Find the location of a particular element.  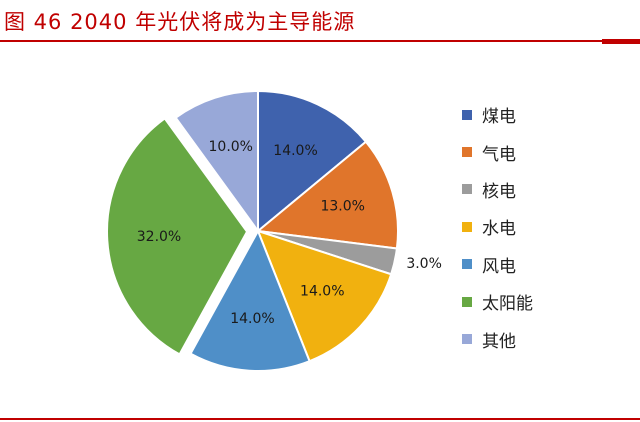

data-label-其他: 10.0% is located at coordinates (231, 147).